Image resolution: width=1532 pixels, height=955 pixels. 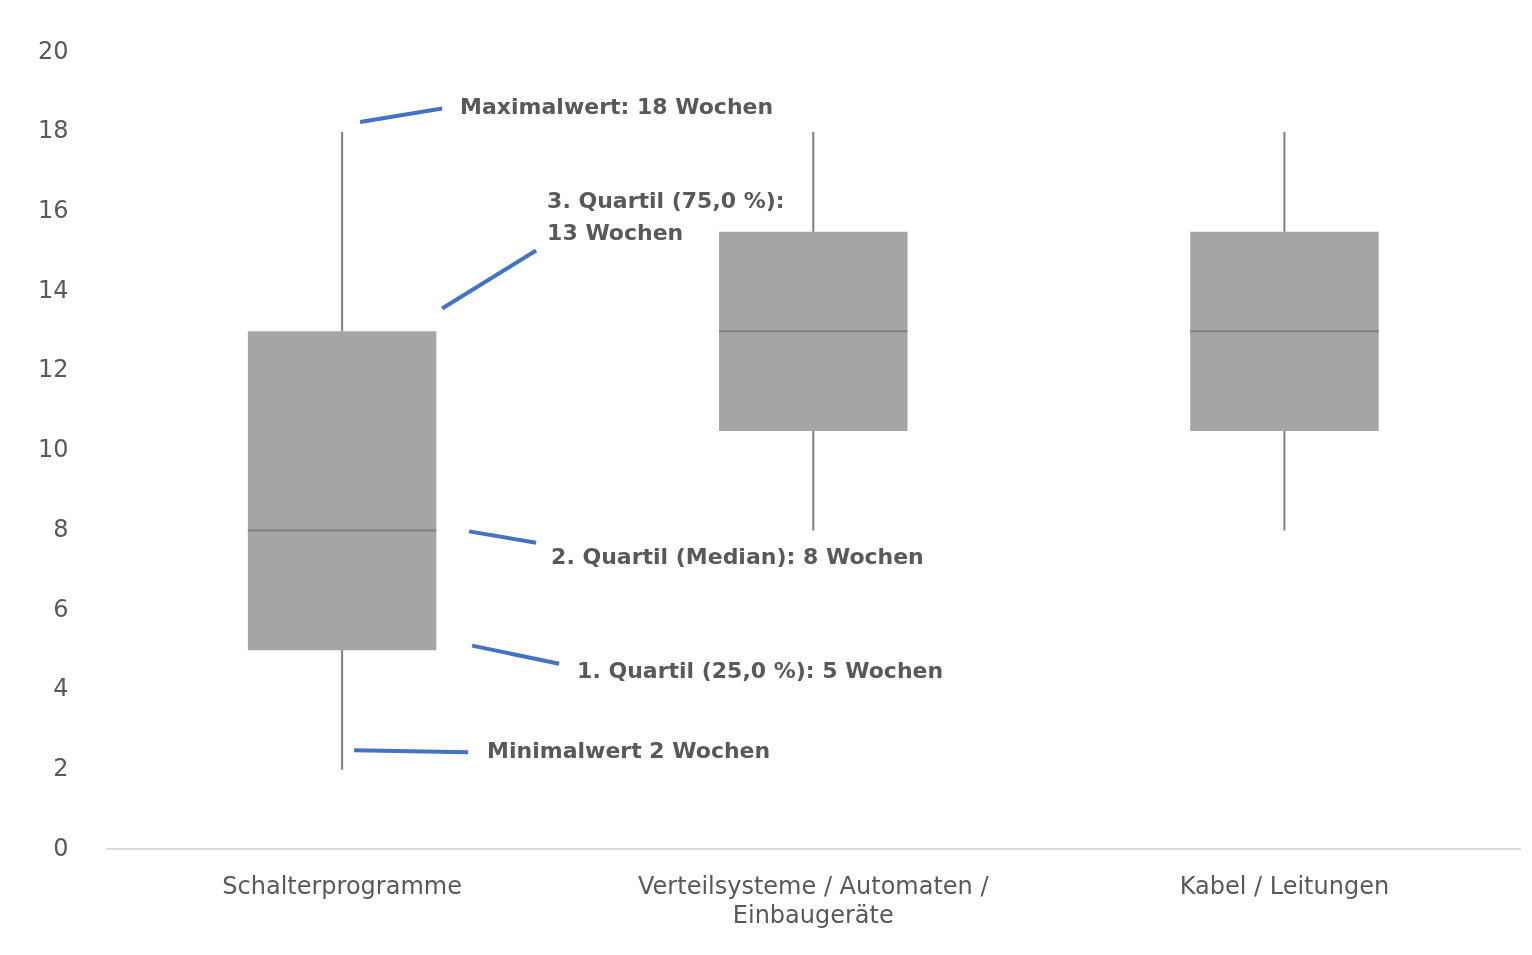 What do you see at coordinates (814, 900) in the screenshot?
I see `x-tick-label: Verteilsysteme / Automaten / Einbaugeräte` at bounding box center [814, 900].